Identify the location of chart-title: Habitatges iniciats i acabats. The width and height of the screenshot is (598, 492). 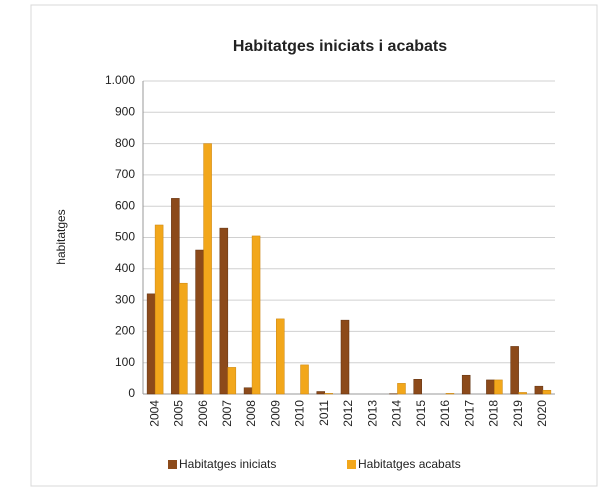
(340, 46).